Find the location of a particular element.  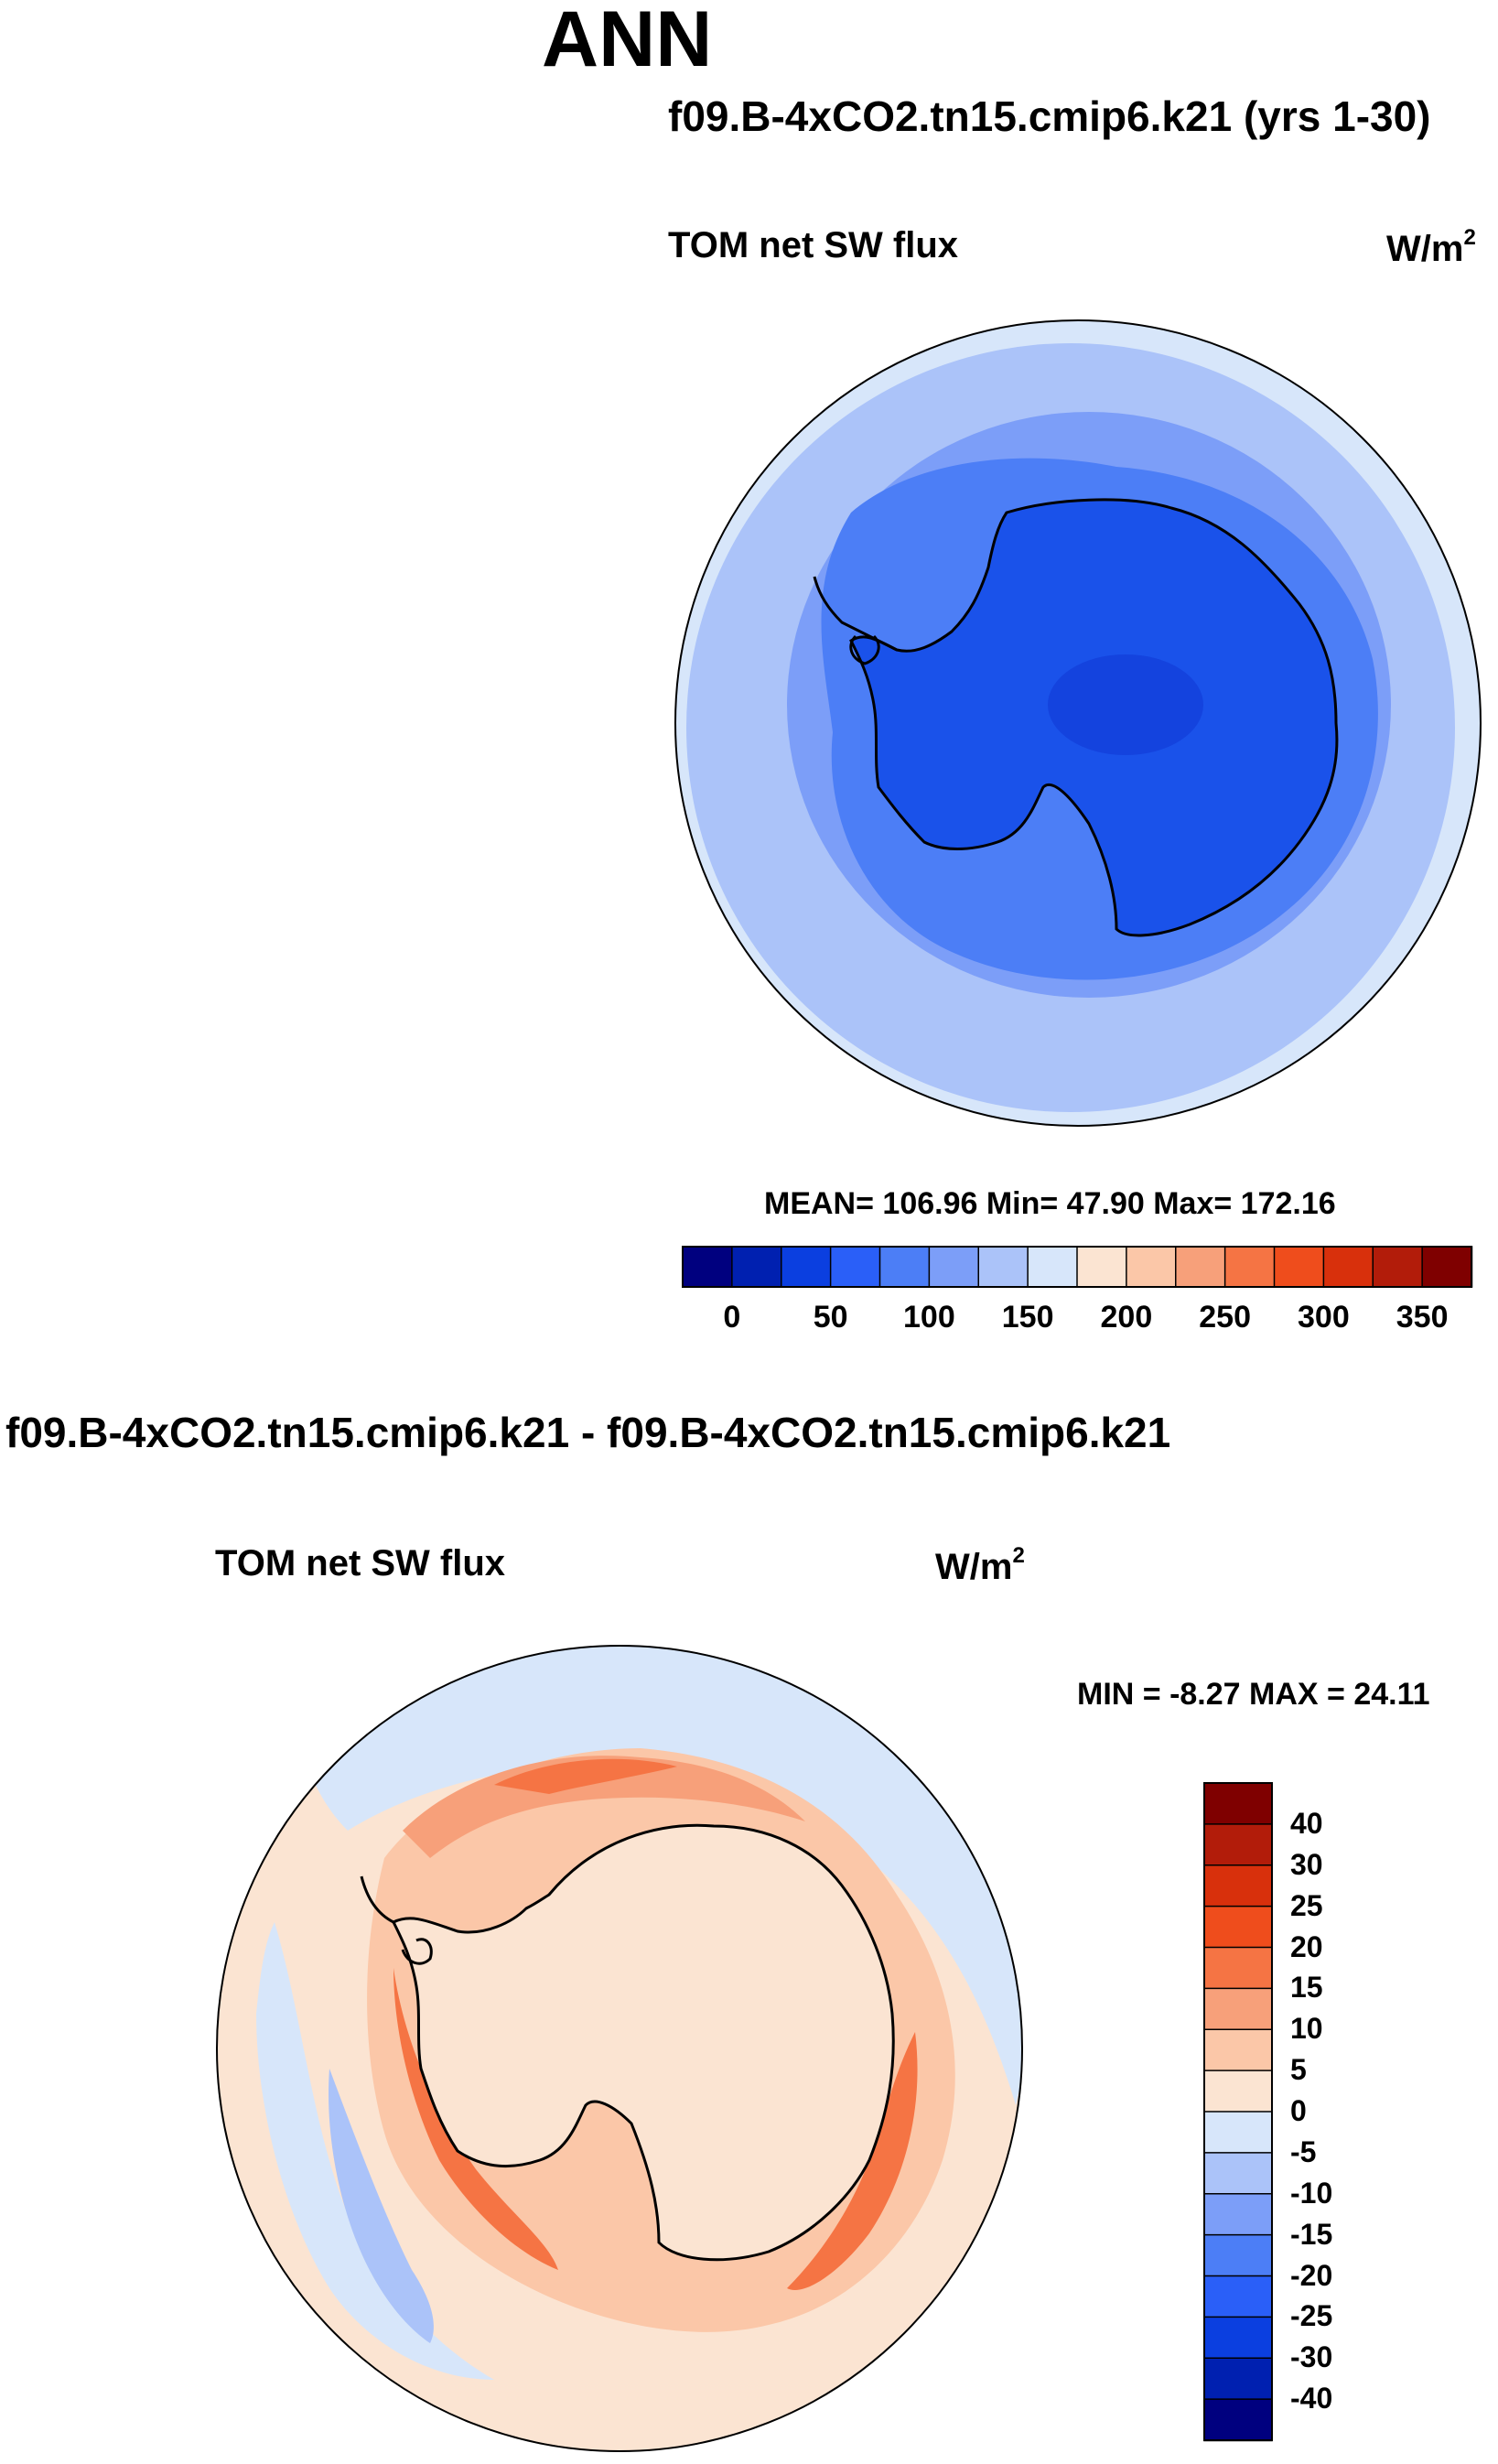

top-colorbar-frame is located at coordinates (1077, 1267).